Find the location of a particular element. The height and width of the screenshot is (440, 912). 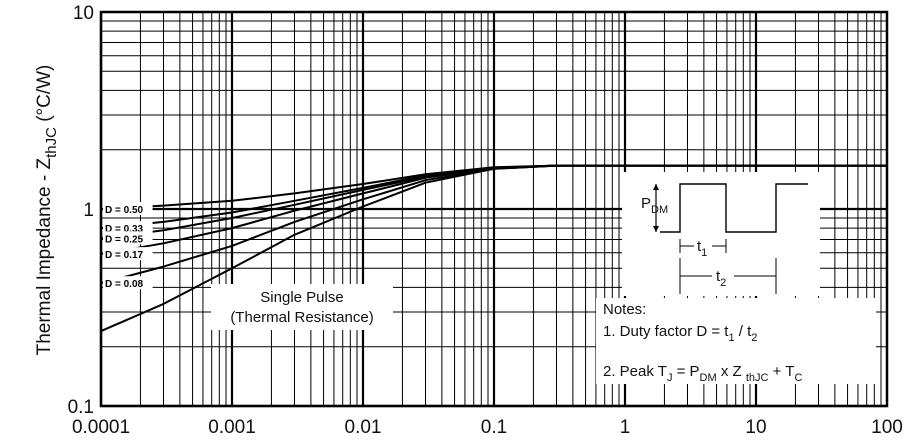

y-axis-label: Thermal Impedance - ZthJC (°C/W) is located at coordinates (47, 210).